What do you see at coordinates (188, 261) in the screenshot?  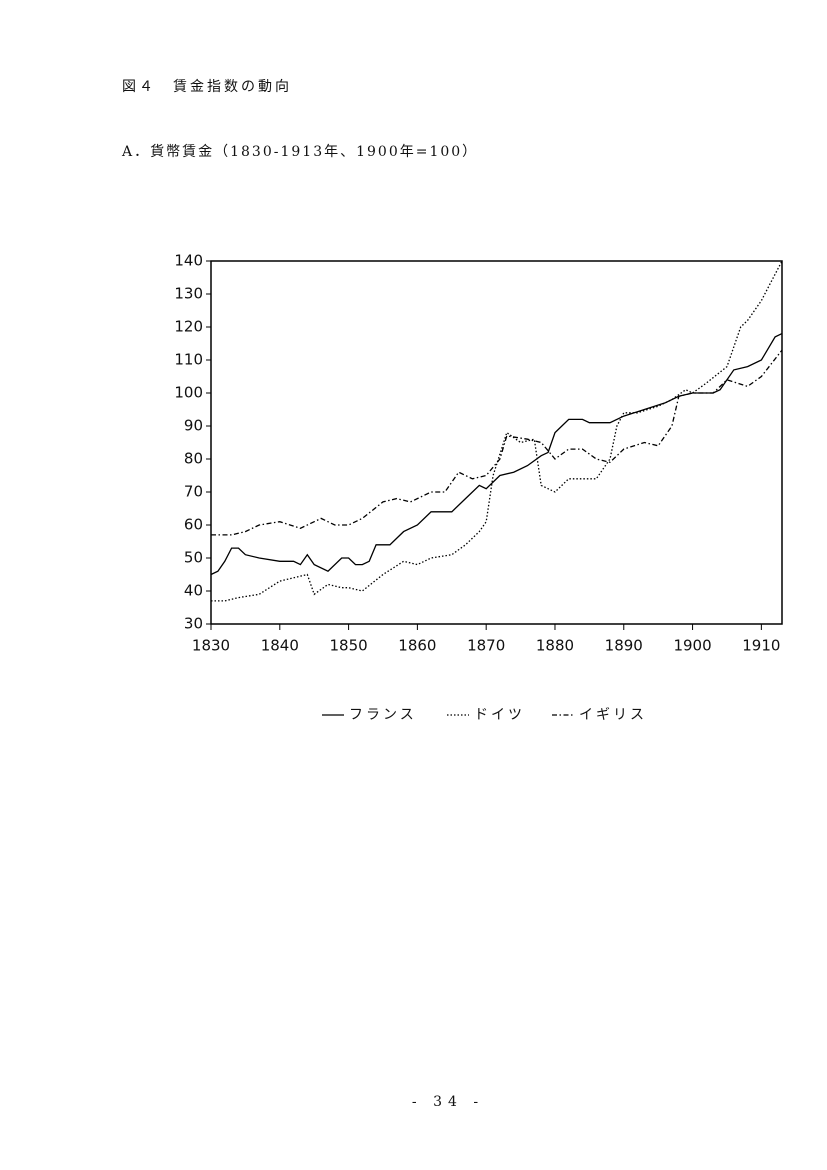 I see `y-tick-label: 140` at bounding box center [188, 261].